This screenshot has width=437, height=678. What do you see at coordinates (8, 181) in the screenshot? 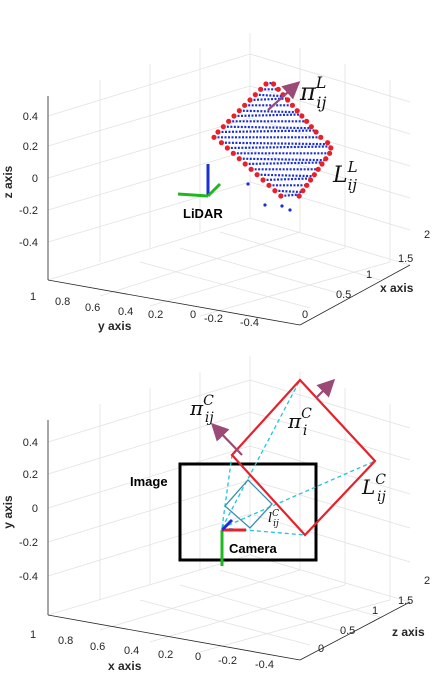
I see `lidar-vertical-axis-label: z axis` at bounding box center [8, 181].